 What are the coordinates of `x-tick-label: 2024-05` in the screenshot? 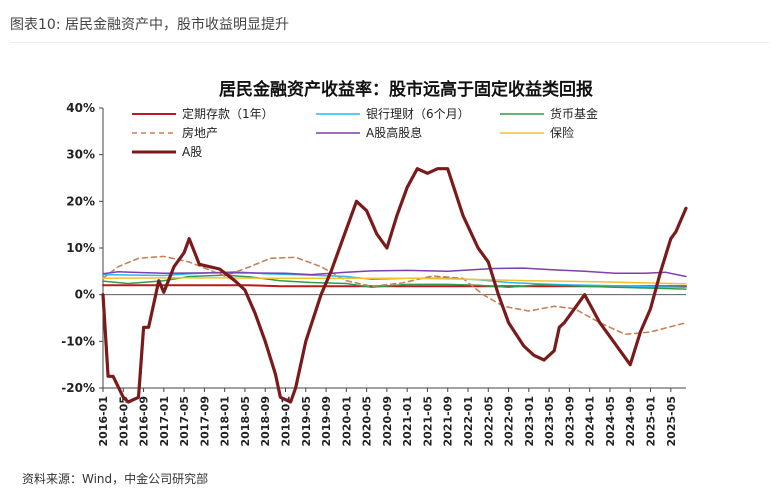 It's located at (610, 421).